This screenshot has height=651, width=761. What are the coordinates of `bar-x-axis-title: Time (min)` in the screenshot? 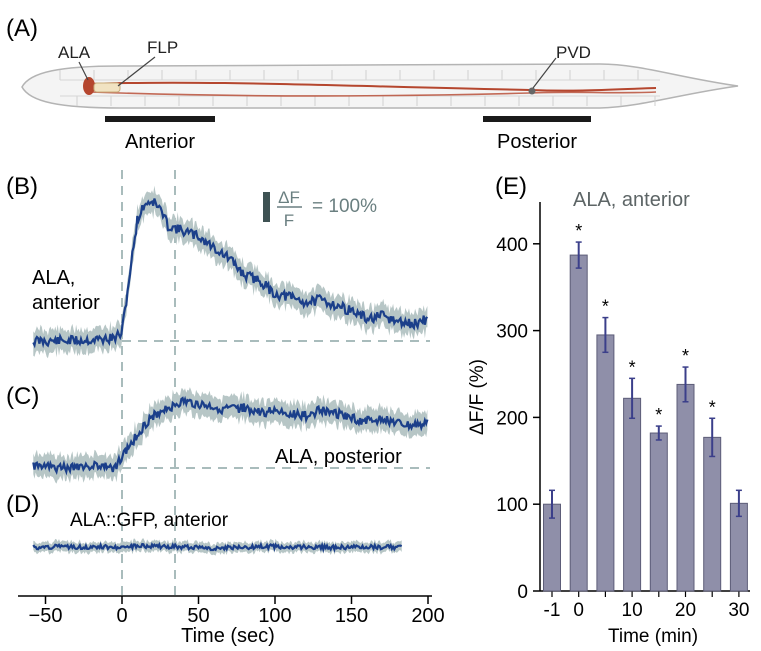 It's located at (653, 636).